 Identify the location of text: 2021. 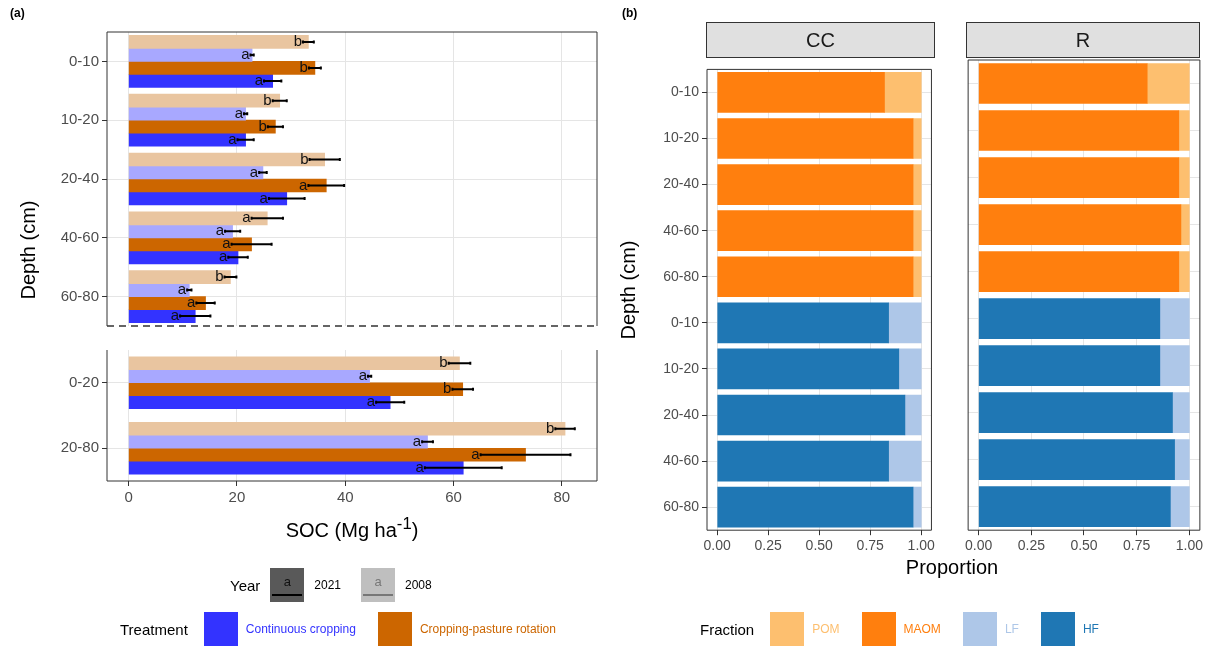
(328, 585).